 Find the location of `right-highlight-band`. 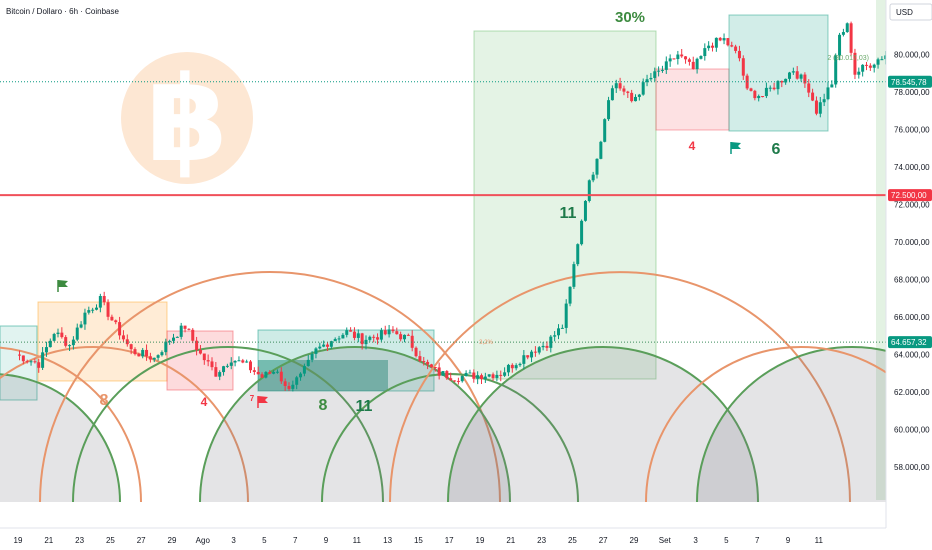

right-highlight-band is located at coordinates (881, 250).